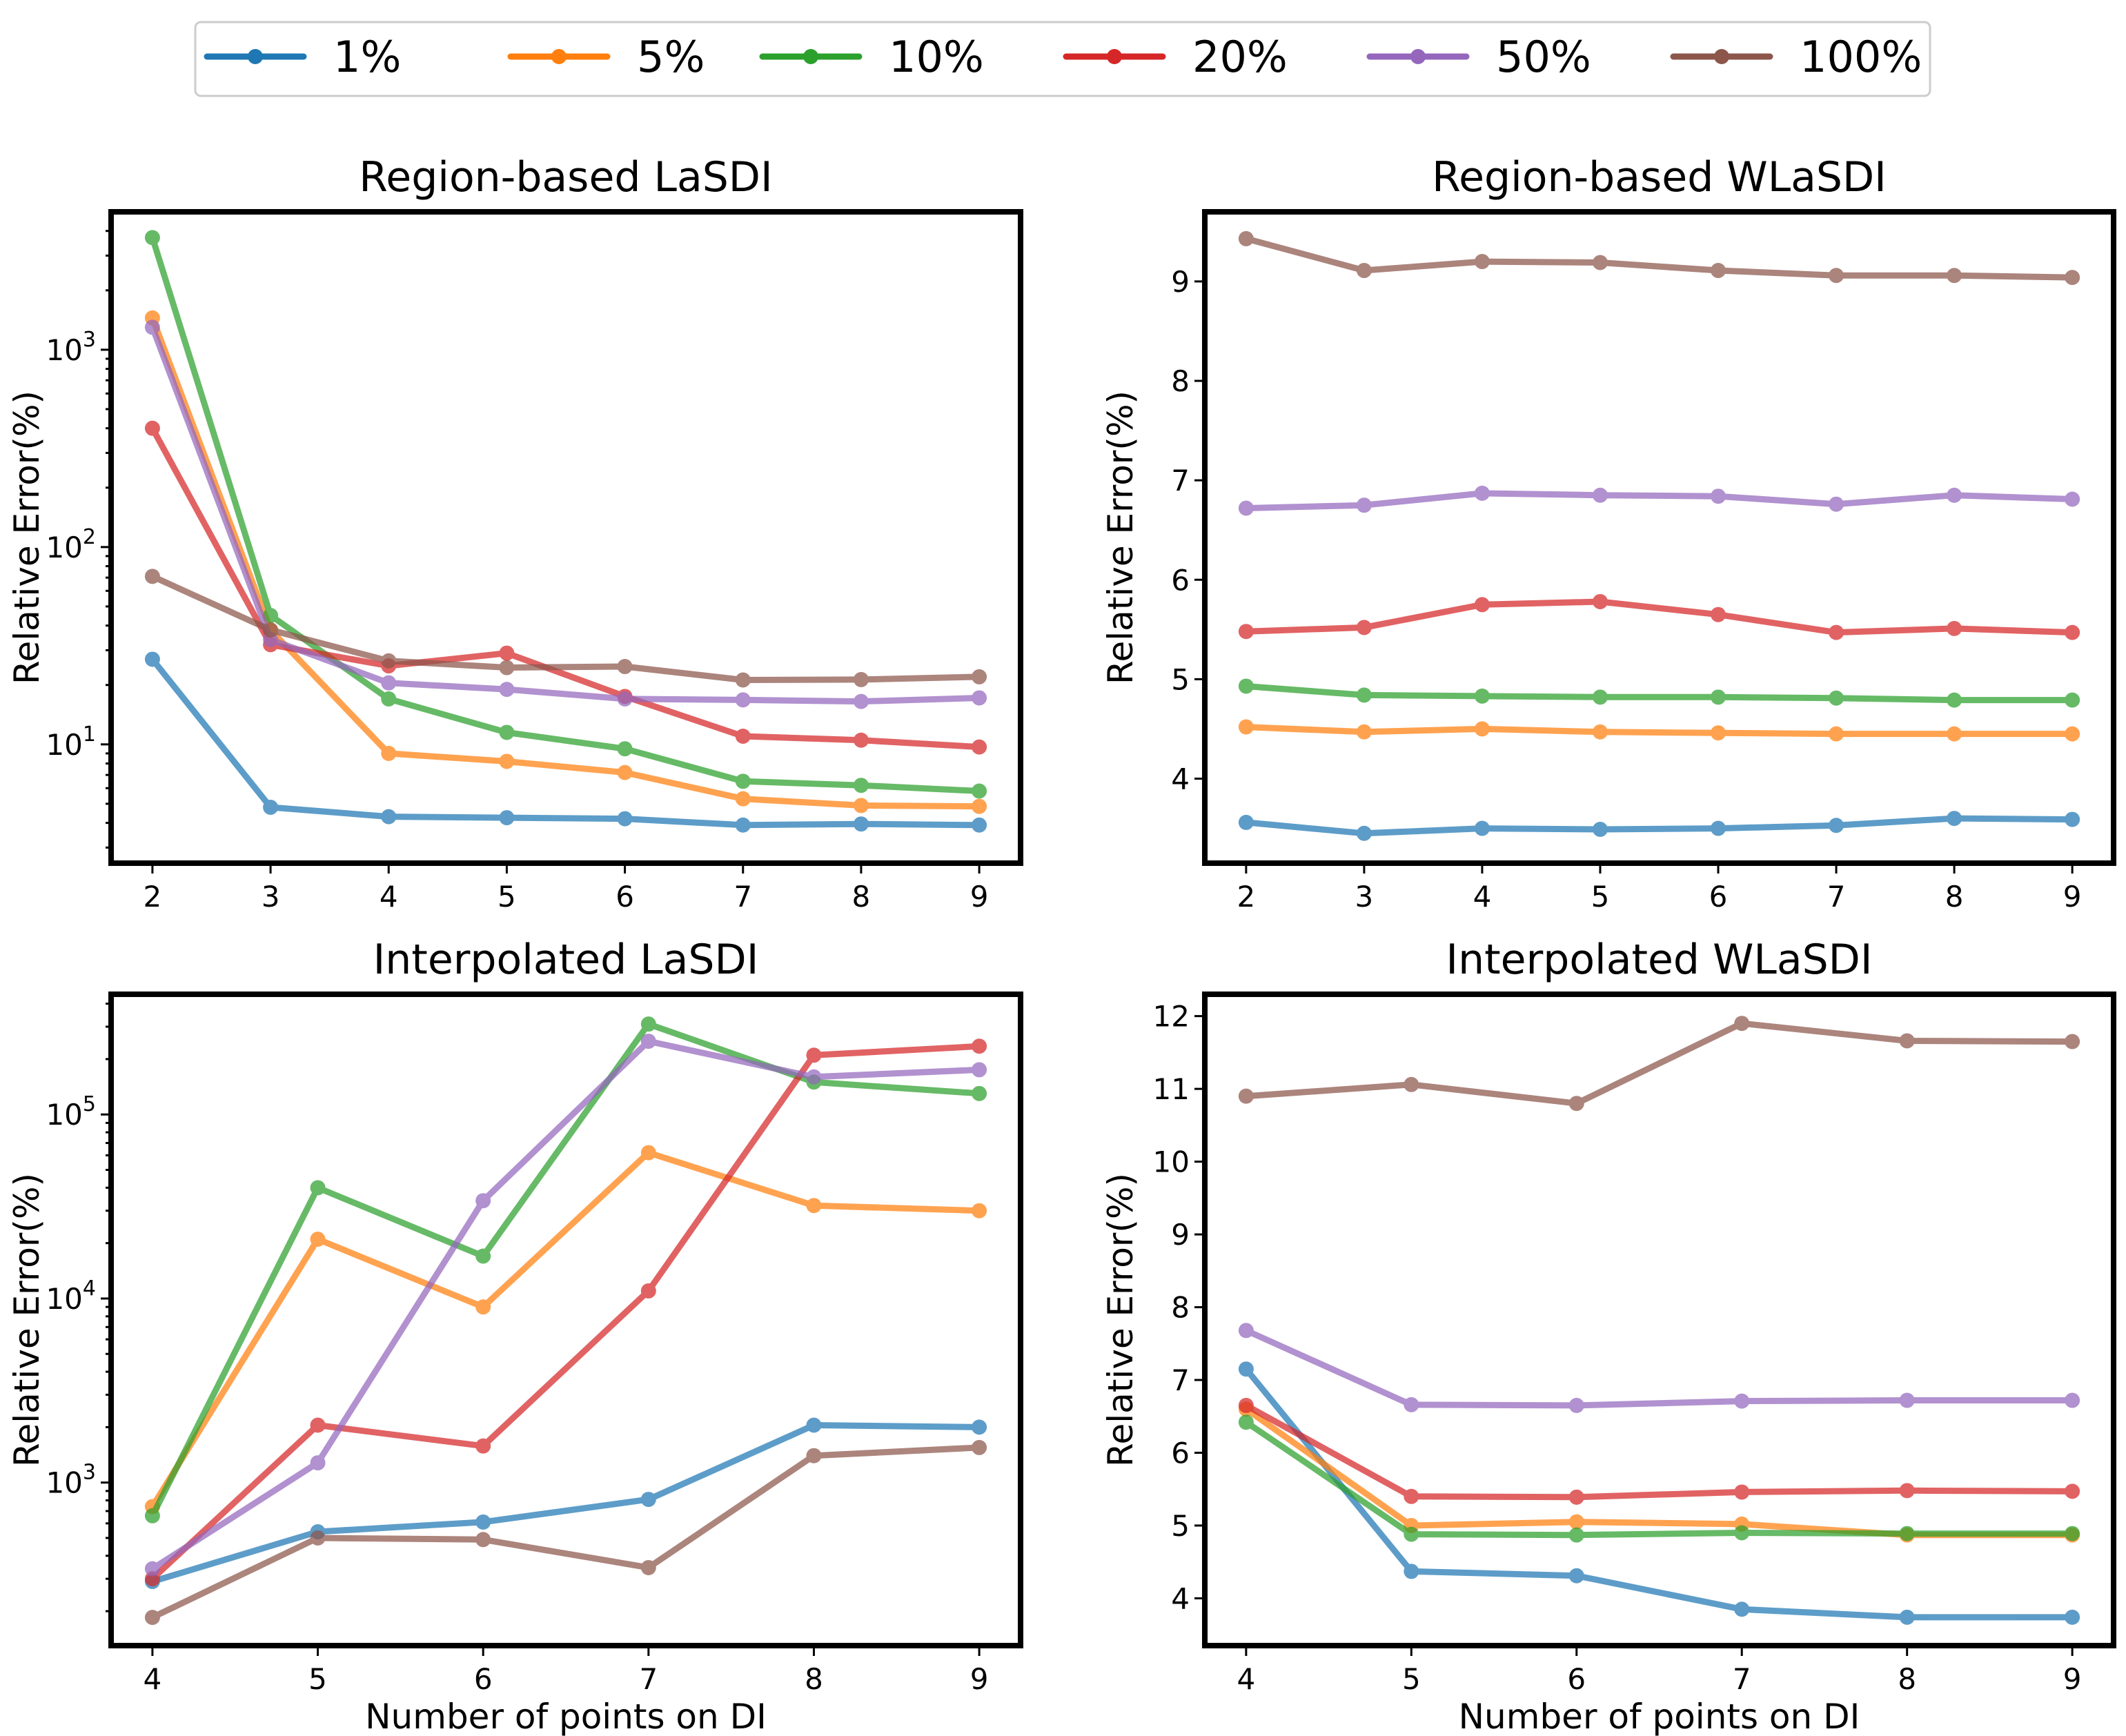 The image size is (2126, 1736). I want to click on chart-title: Interpolated LaSDI, so click(566, 960).